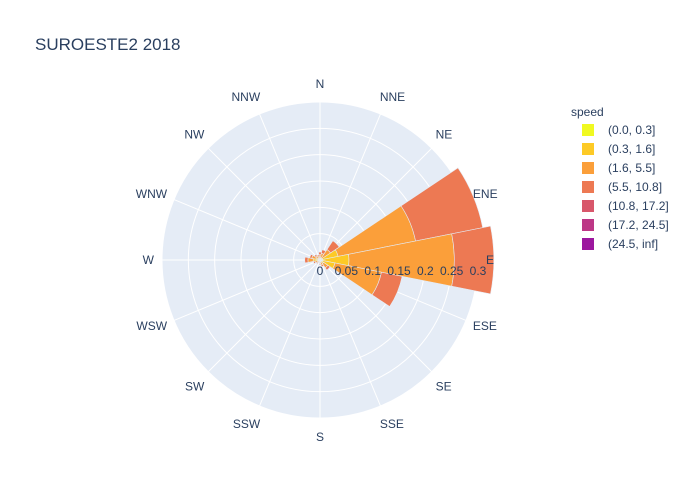 Image resolution: width=700 pixels, height=500 pixels. What do you see at coordinates (392, 97) in the screenshot?
I see `direction-label: NNE` at bounding box center [392, 97].